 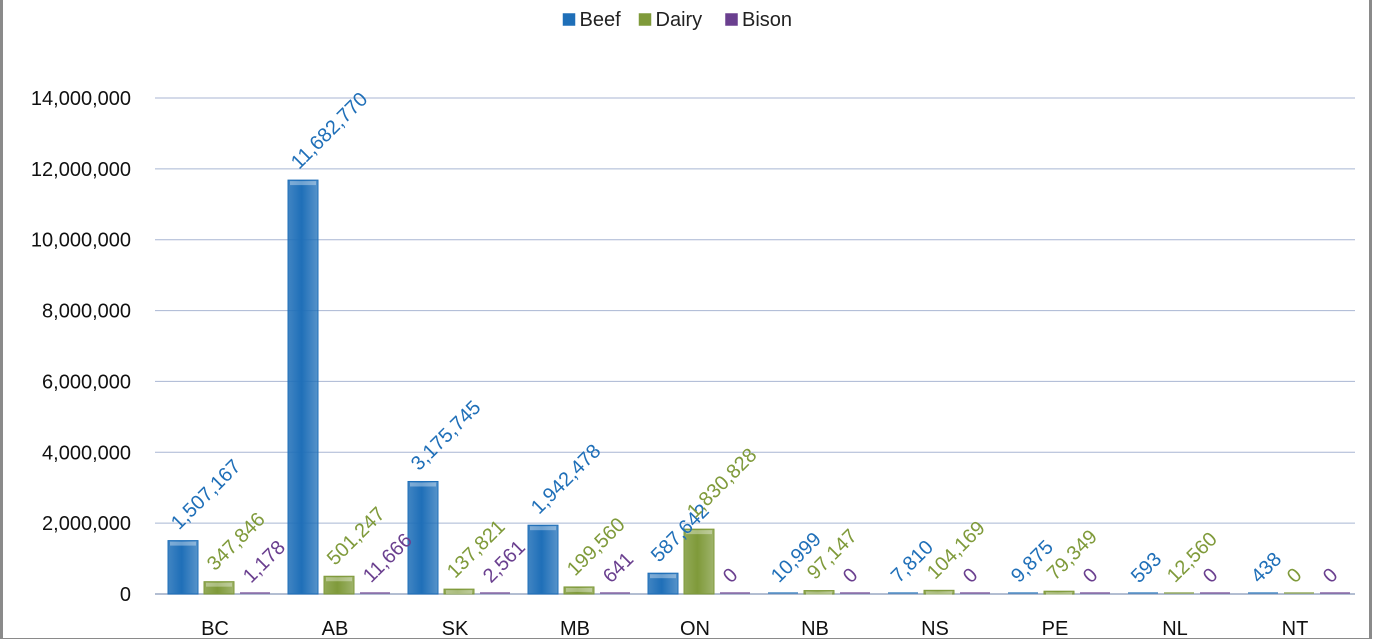 What do you see at coordinates (935, 629) in the screenshot?
I see `x-tick-label: NS` at bounding box center [935, 629].